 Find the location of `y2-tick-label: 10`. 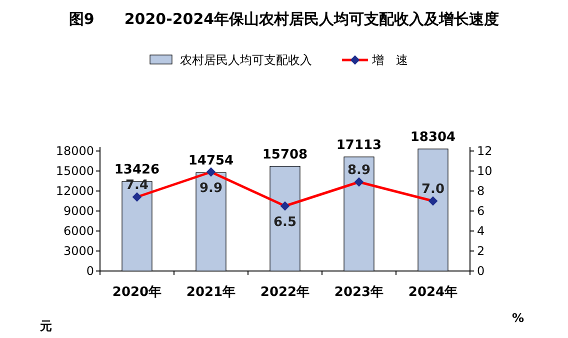

y2-tick-label: 10 is located at coordinates (484, 171).